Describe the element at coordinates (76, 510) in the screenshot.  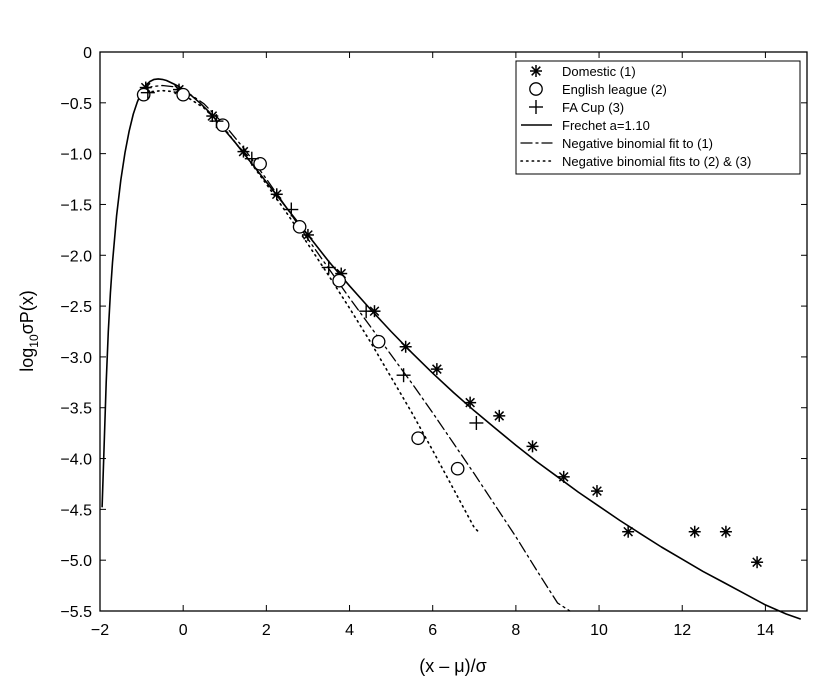
I see `y-tick-label: −4.5` at that location.